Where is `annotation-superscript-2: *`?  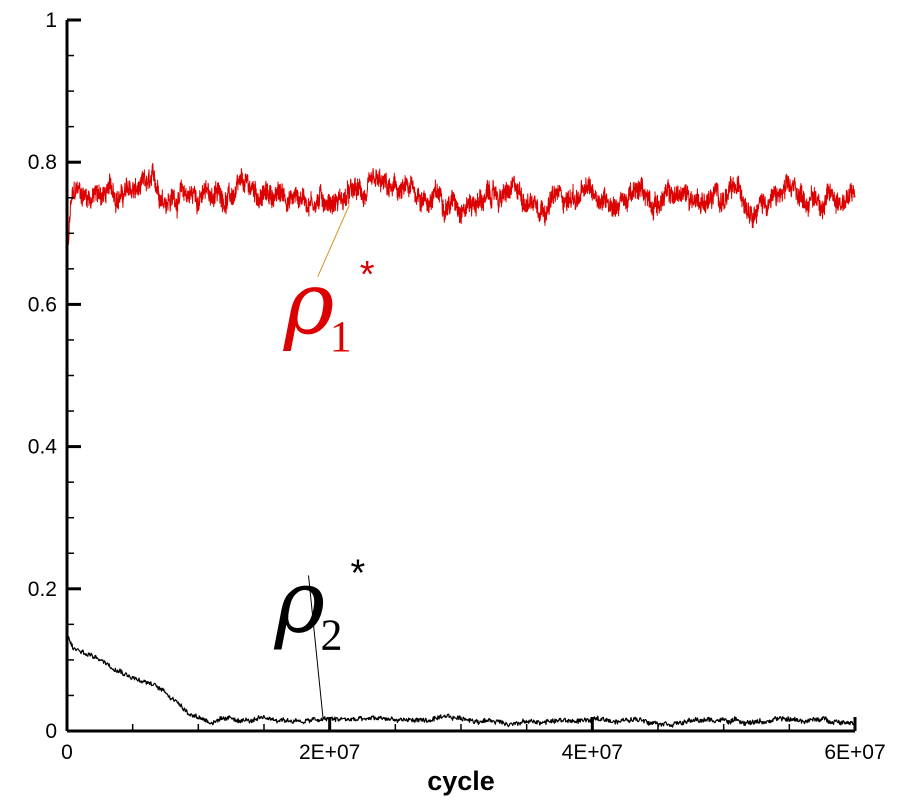 annotation-superscript-2: * is located at coordinates (358, 573).